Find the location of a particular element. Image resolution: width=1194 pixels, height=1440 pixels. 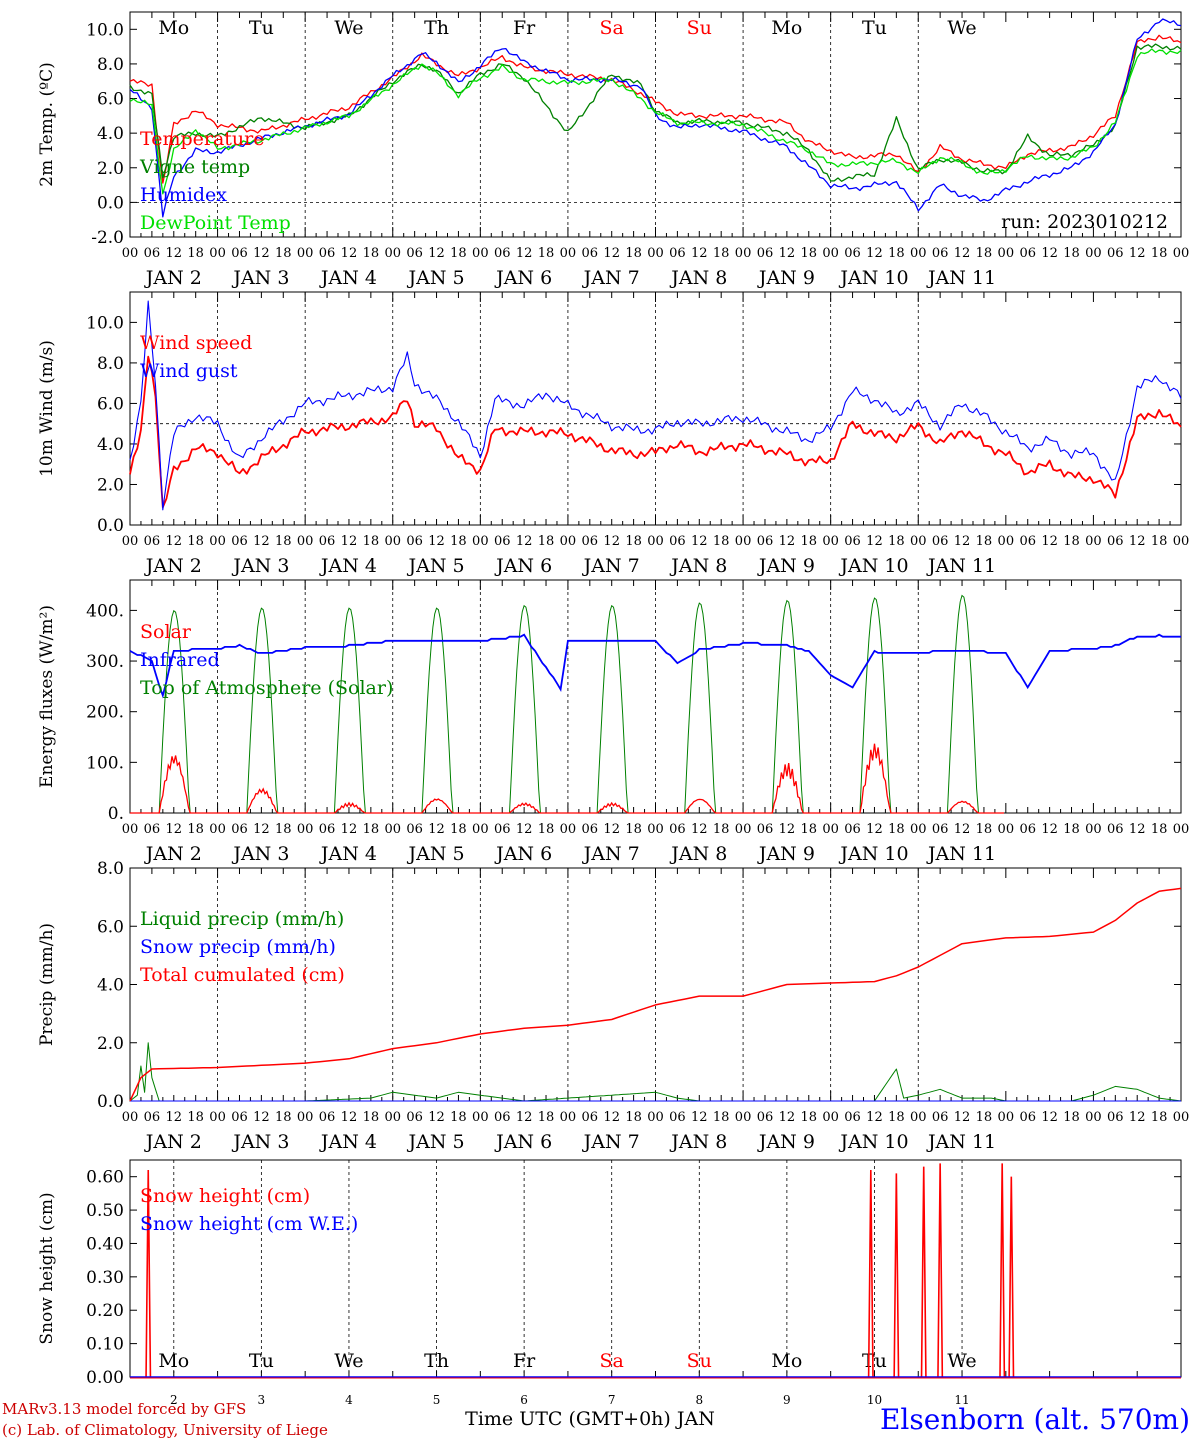

footer-model: MARv3.13 model forced by GFS is located at coordinates (124, 1409).